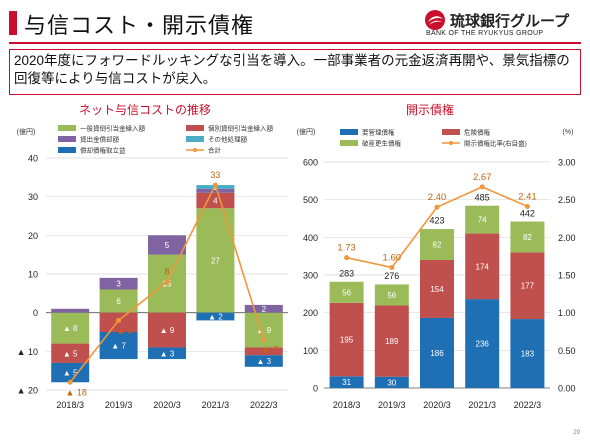 The width and height of the screenshot is (590, 442). Describe the element at coordinates (567, 163) in the screenshot. I see `y-right-tick-label: 3.00` at that location.